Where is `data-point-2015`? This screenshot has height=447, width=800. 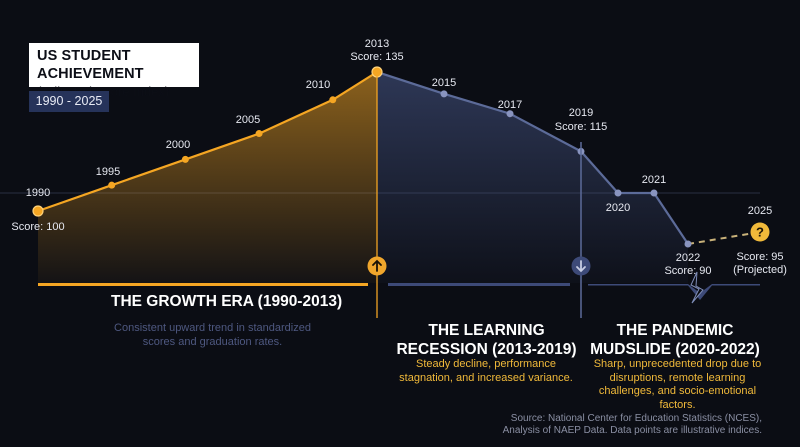 data-point-2015 is located at coordinates (444, 94).